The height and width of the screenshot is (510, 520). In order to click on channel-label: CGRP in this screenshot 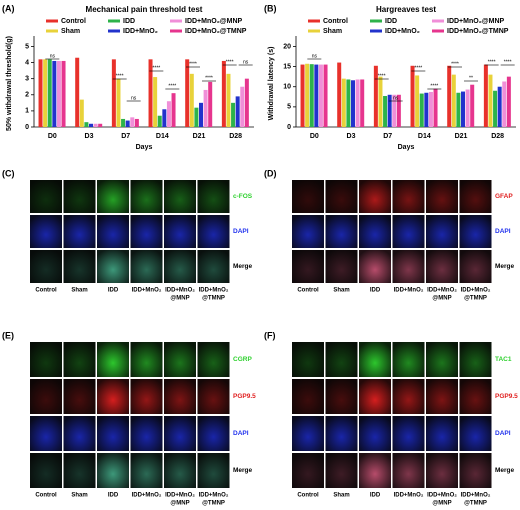, I will do `click(242, 359)`.